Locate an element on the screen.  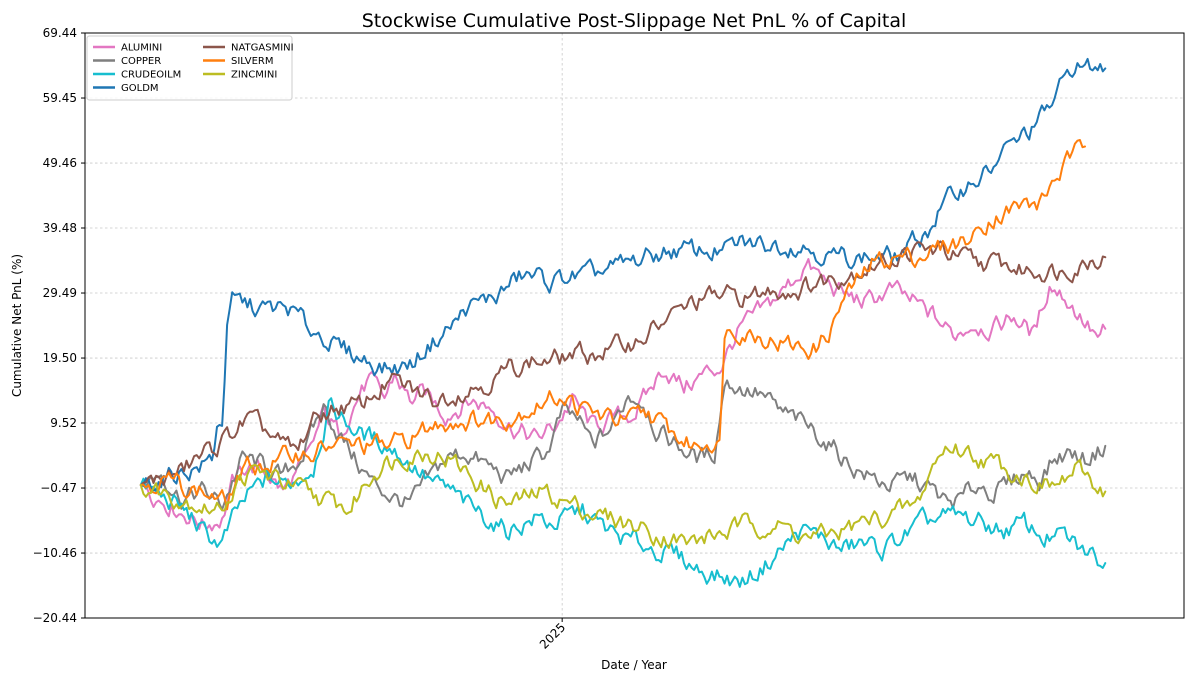
y-tick-label: 9.52 is located at coordinates (63, 423).